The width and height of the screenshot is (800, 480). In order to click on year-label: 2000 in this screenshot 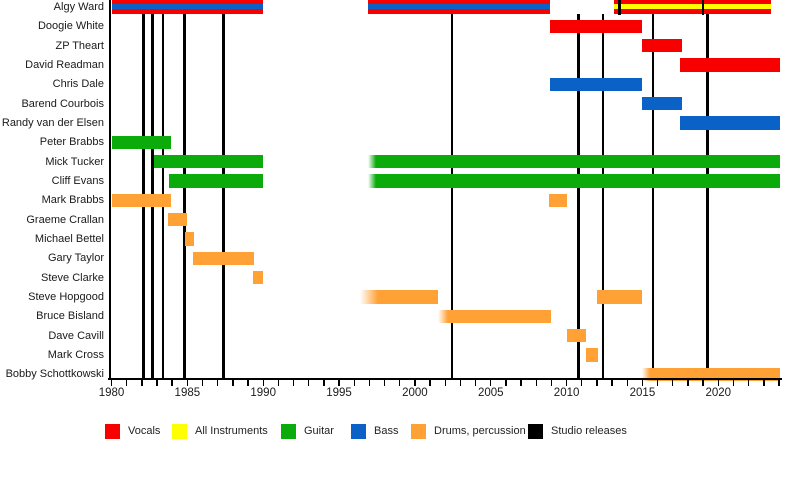, I will do `click(415, 393)`.